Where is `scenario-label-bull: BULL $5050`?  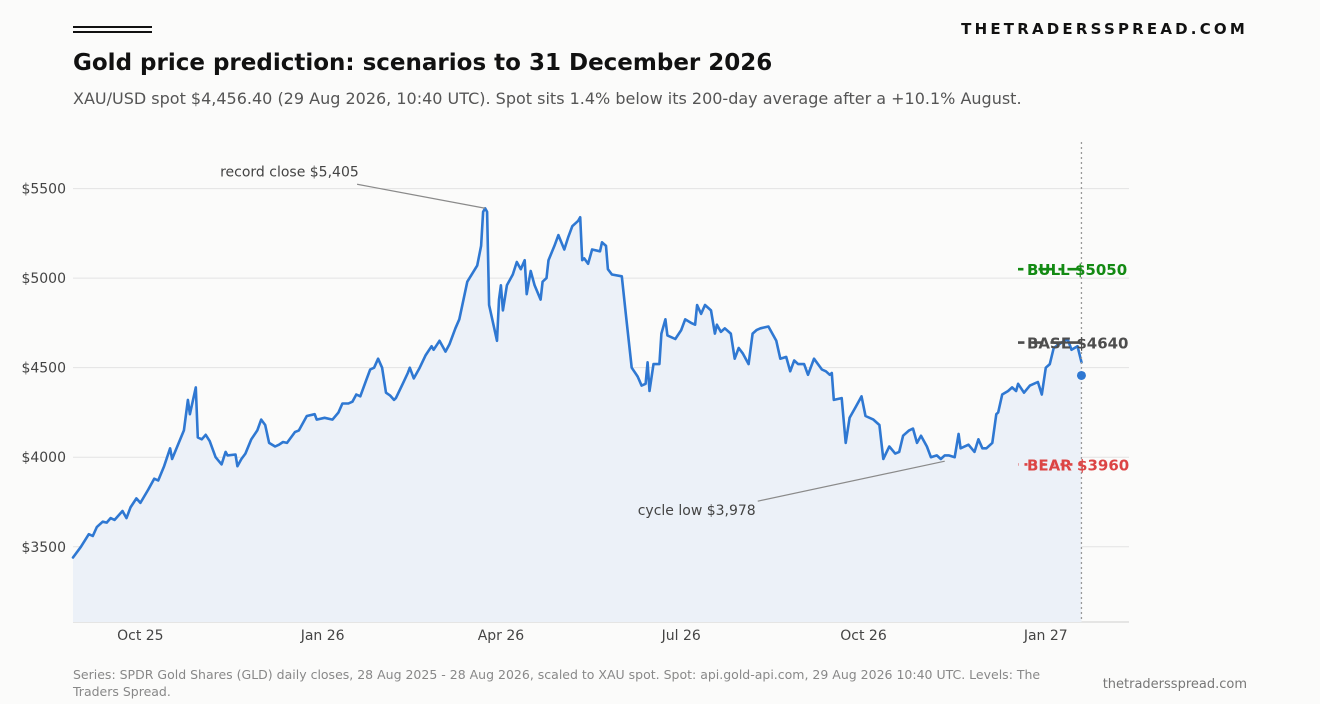 scenario-label-bull: BULL $5050 is located at coordinates (1077, 270).